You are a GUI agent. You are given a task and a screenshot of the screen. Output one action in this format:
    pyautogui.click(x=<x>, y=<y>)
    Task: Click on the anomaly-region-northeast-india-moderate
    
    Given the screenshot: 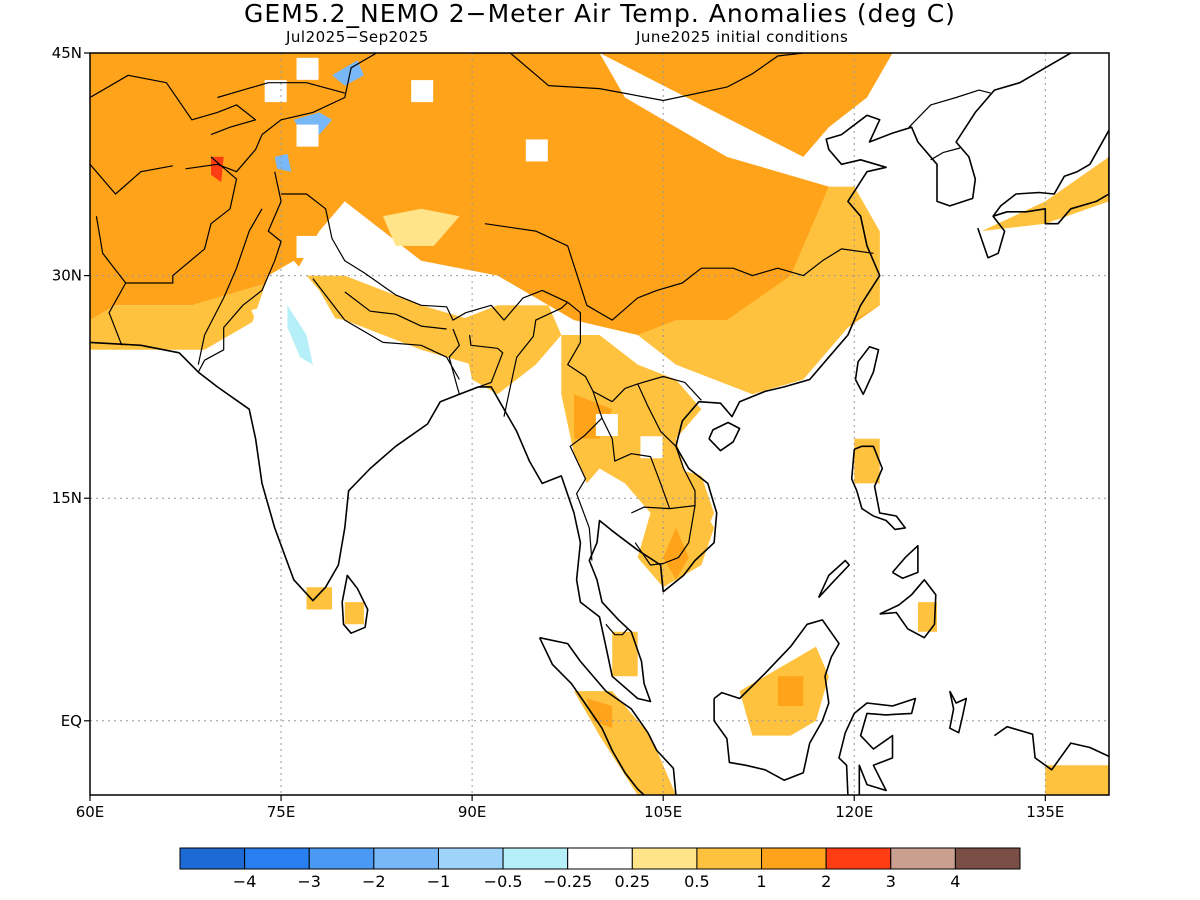 What is the action you would take?
    pyautogui.click(x=510, y=350)
    